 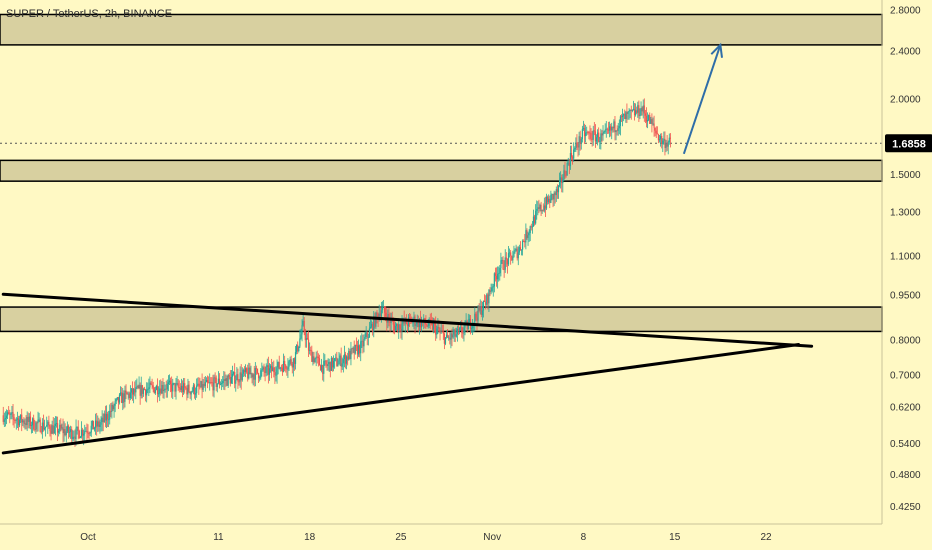 I want to click on x-tick-label: 22, so click(x=766, y=537).